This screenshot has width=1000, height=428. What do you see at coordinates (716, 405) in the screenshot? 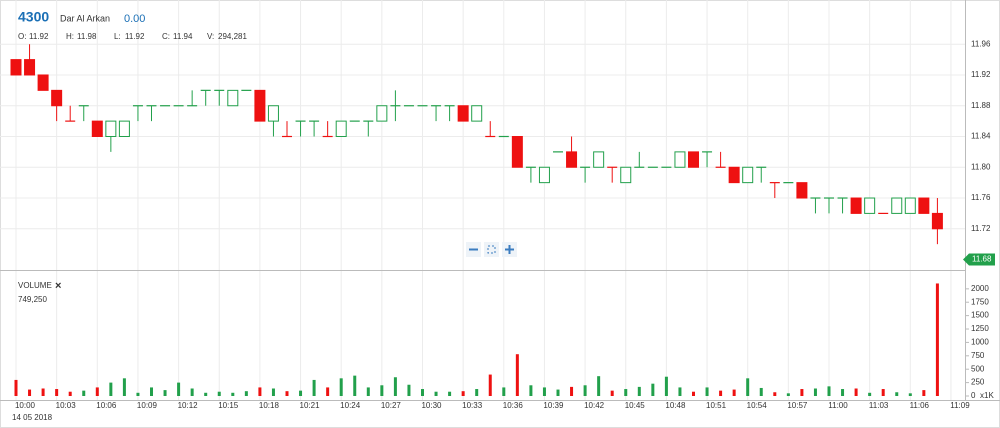
I see `x-tick-label: 10:51` at bounding box center [716, 405].